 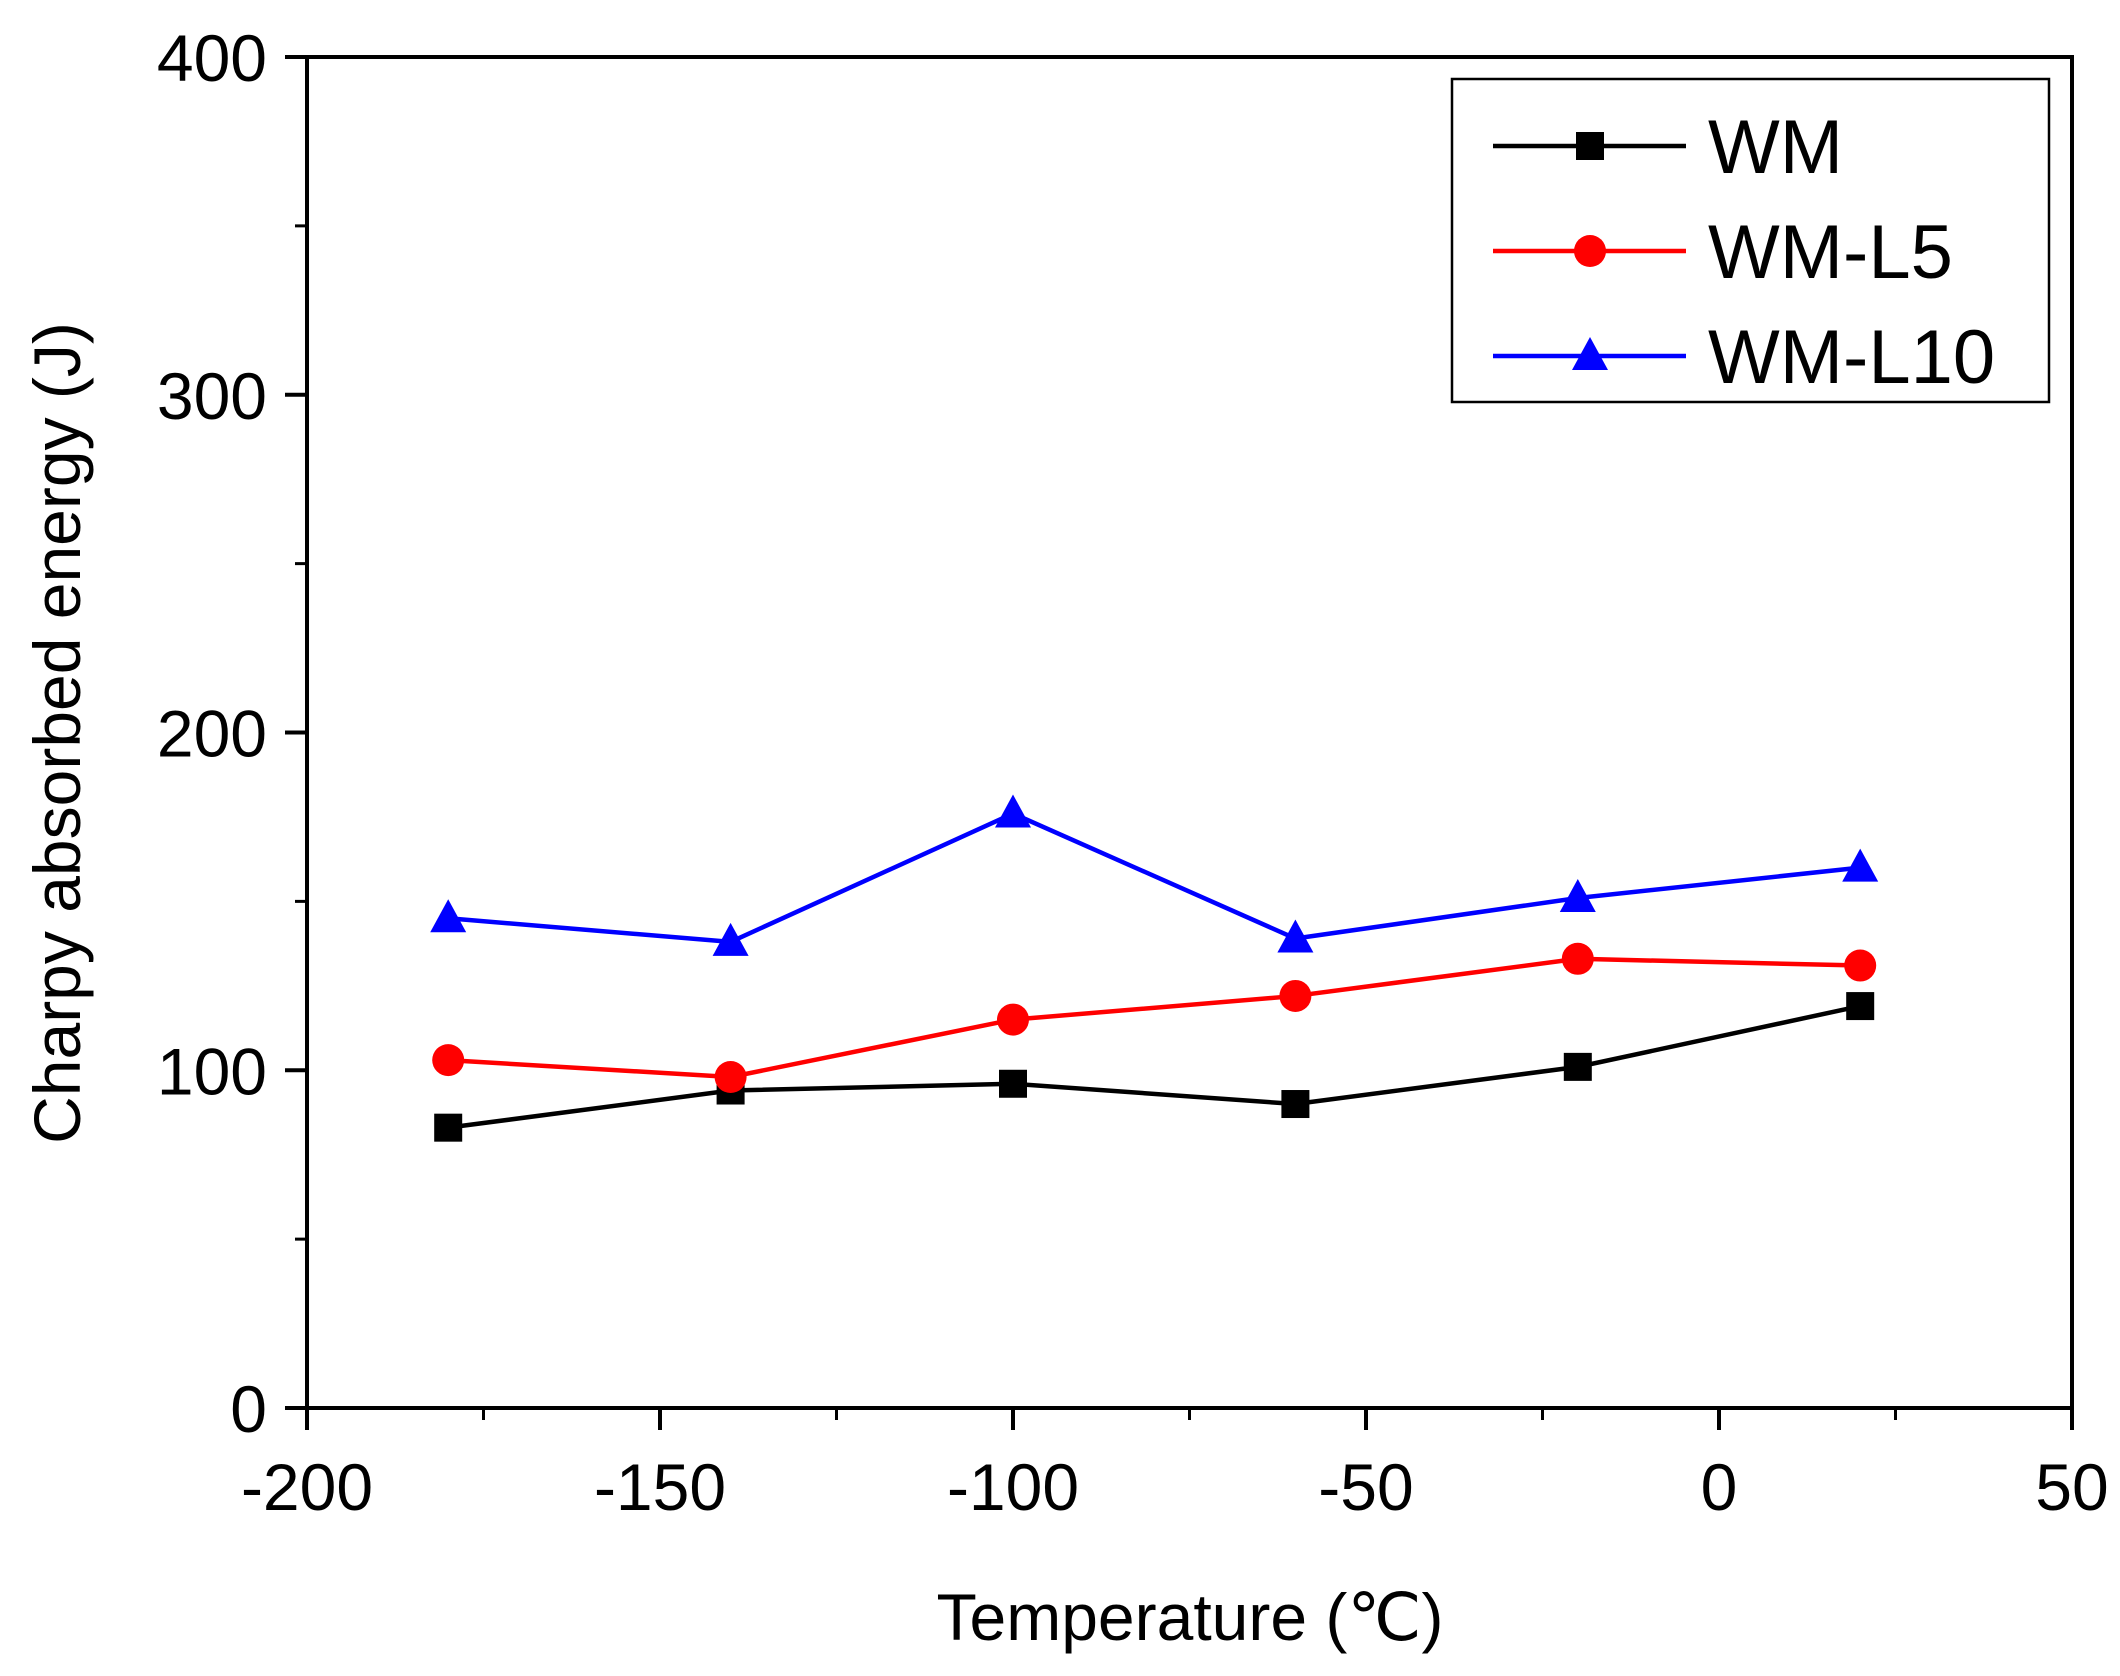 I want to click on y-tick-label: 200, so click(x=212, y=734).